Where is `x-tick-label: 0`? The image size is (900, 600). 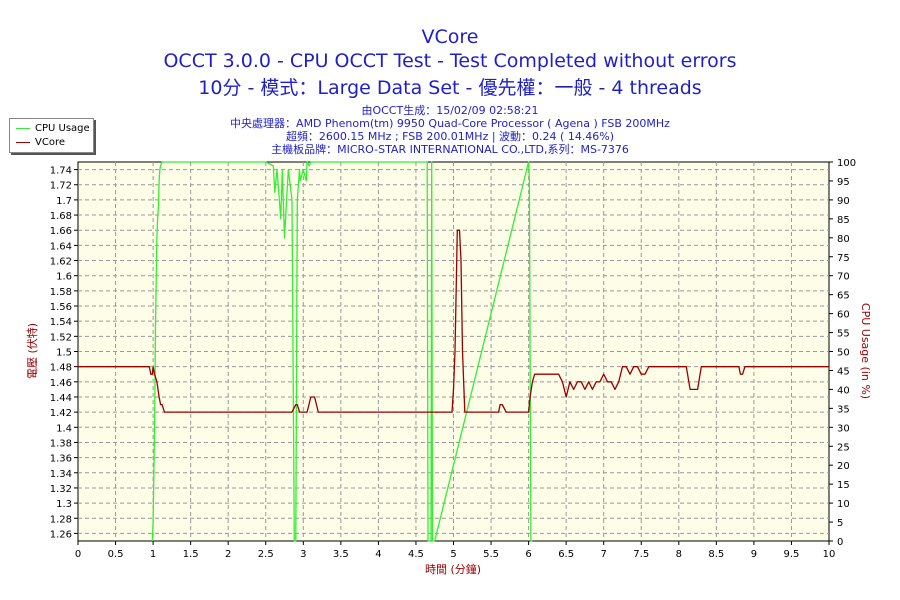 x-tick-label: 0 is located at coordinates (78, 554).